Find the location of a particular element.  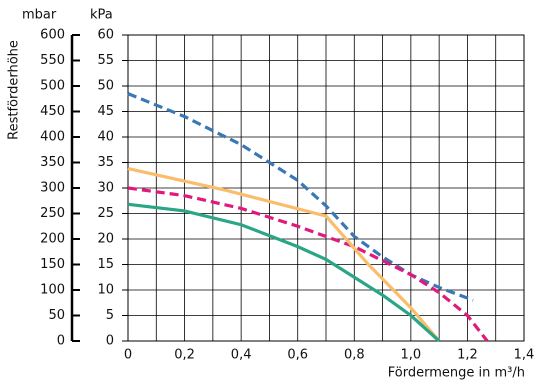

y-tick-label: 550 is located at coordinates (52, 60).